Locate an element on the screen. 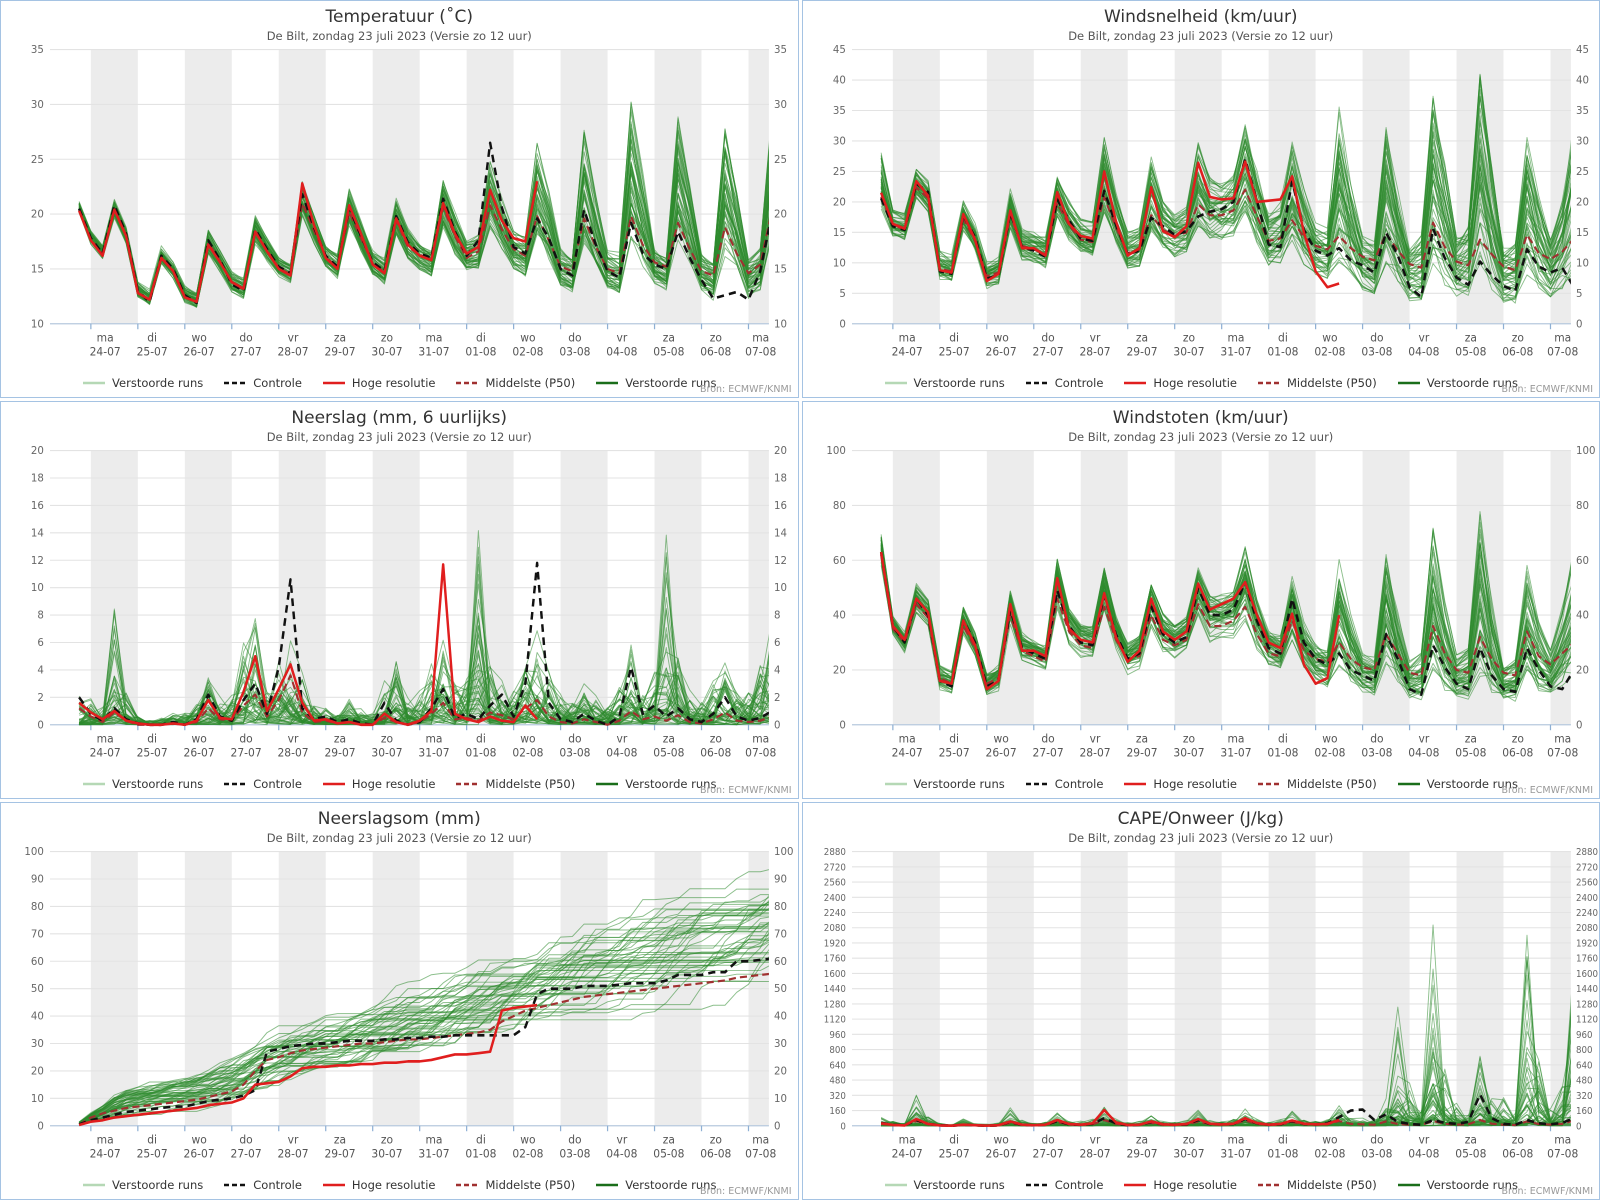 This screenshot has height=1200, width=1600. x-tick-date: 04-08 is located at coordinates (621, 752).